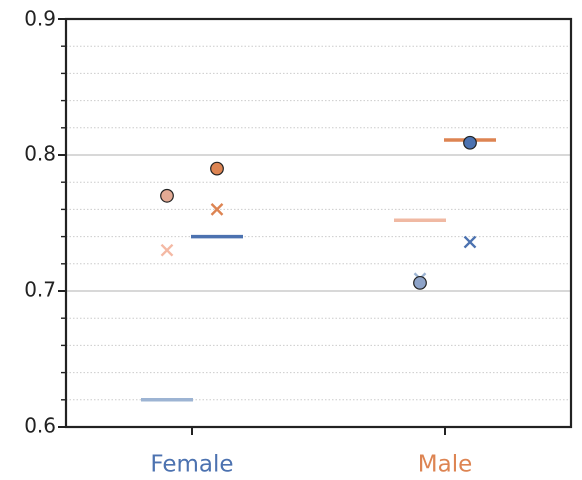 This screenshot has width=582, height=480. I want to click on x-category-label-male: Male, so click(445, 465).